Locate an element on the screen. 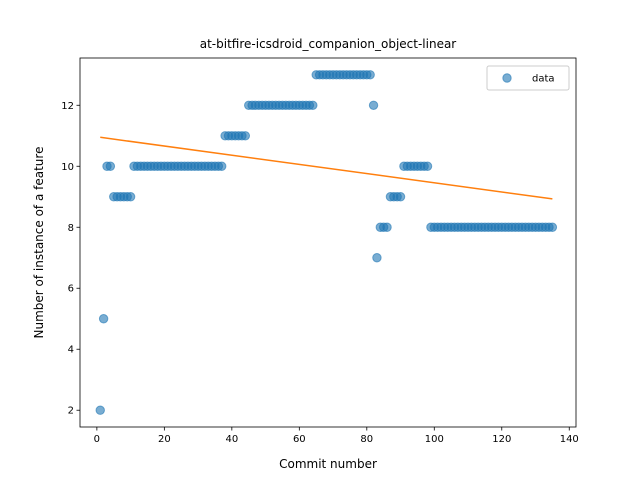  x-tick-label: 140 is located at coordinates (569, 439).